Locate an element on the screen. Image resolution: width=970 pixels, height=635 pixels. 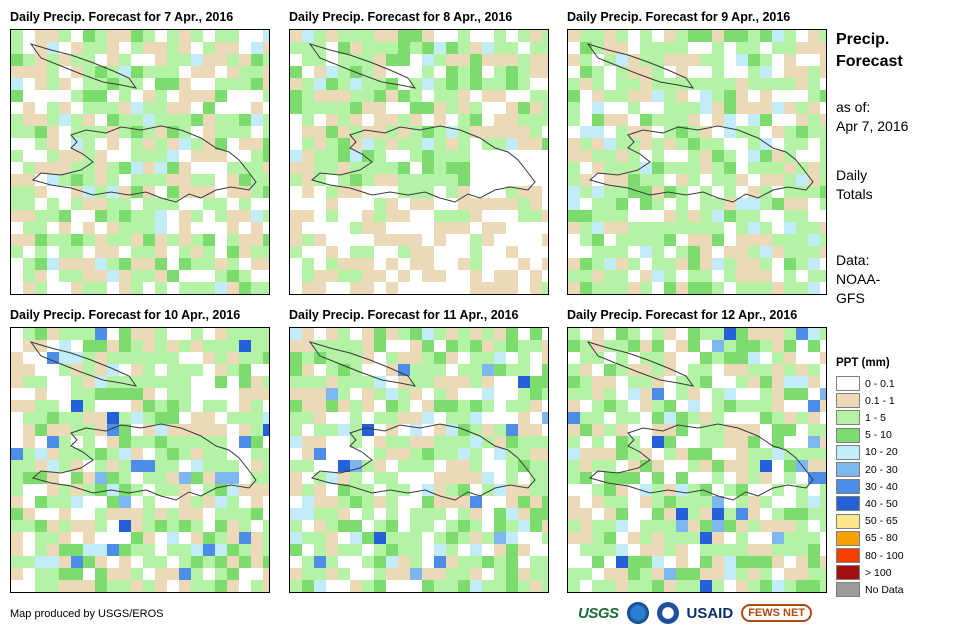
legend-item: 65 - 80 is located at coordinates (867, 538).